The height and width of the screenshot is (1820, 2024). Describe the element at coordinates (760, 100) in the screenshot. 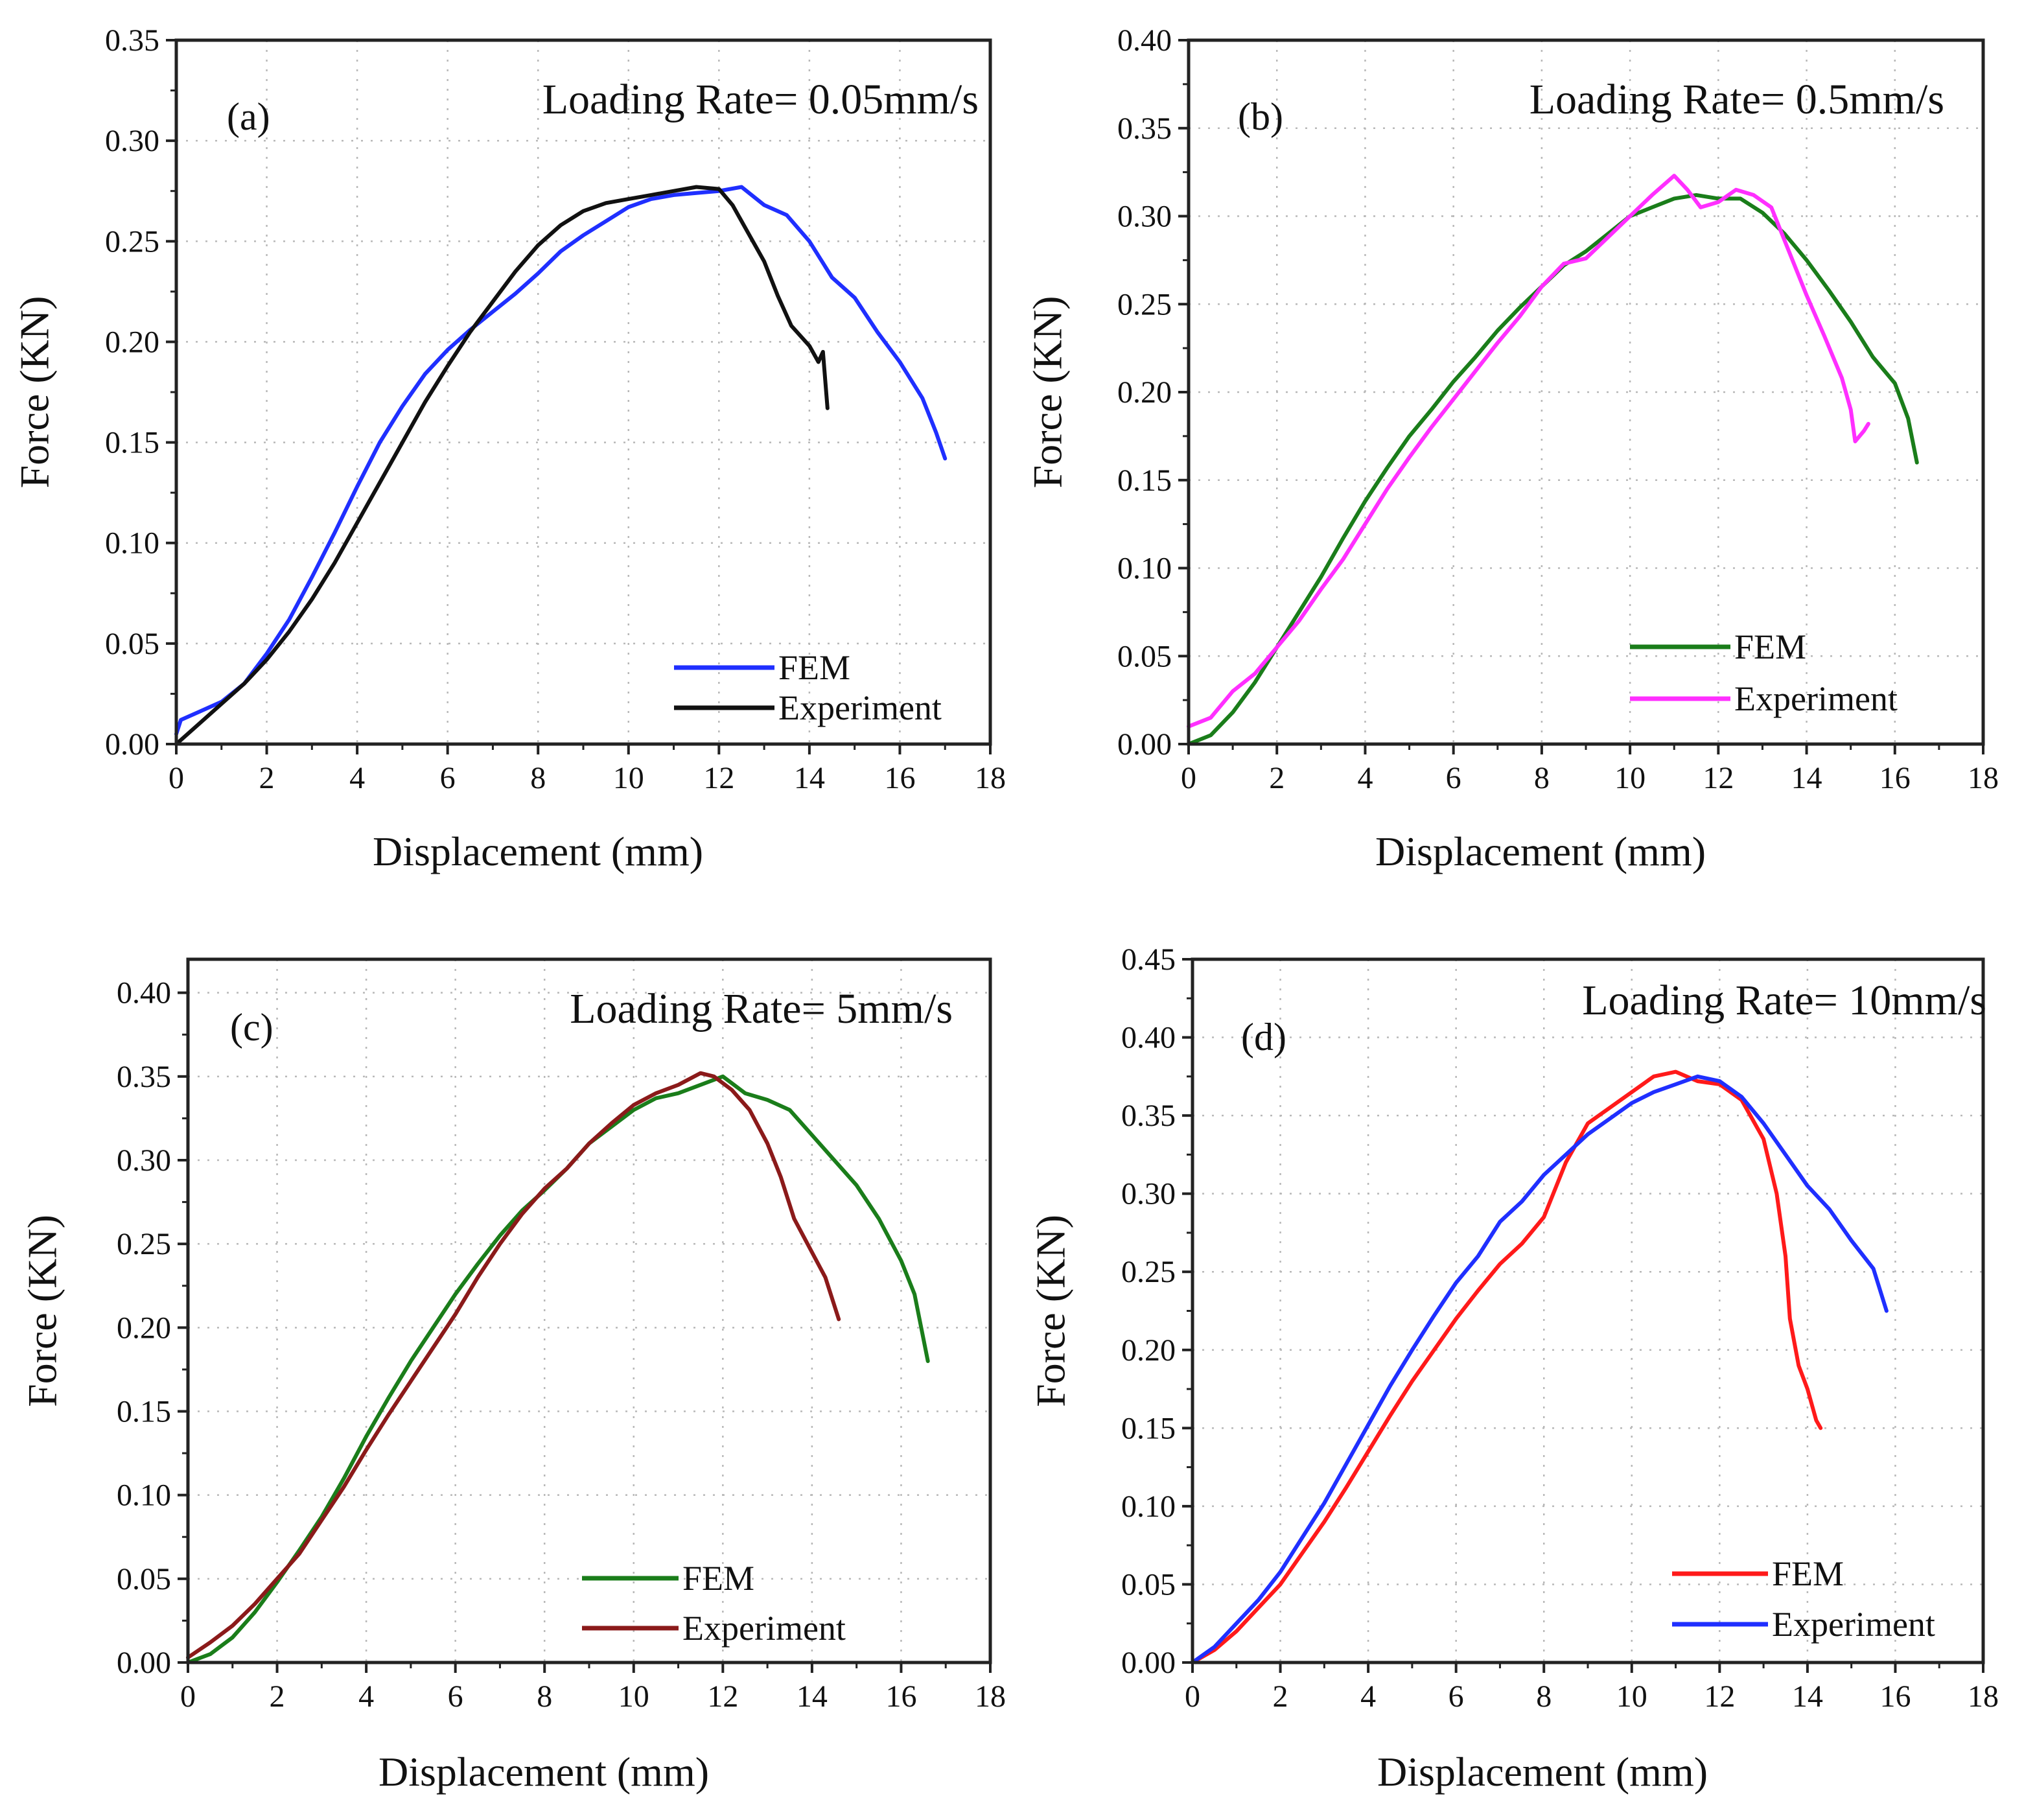

I see `chart-title: Loading Rate= 0.05mm/s` at that location.